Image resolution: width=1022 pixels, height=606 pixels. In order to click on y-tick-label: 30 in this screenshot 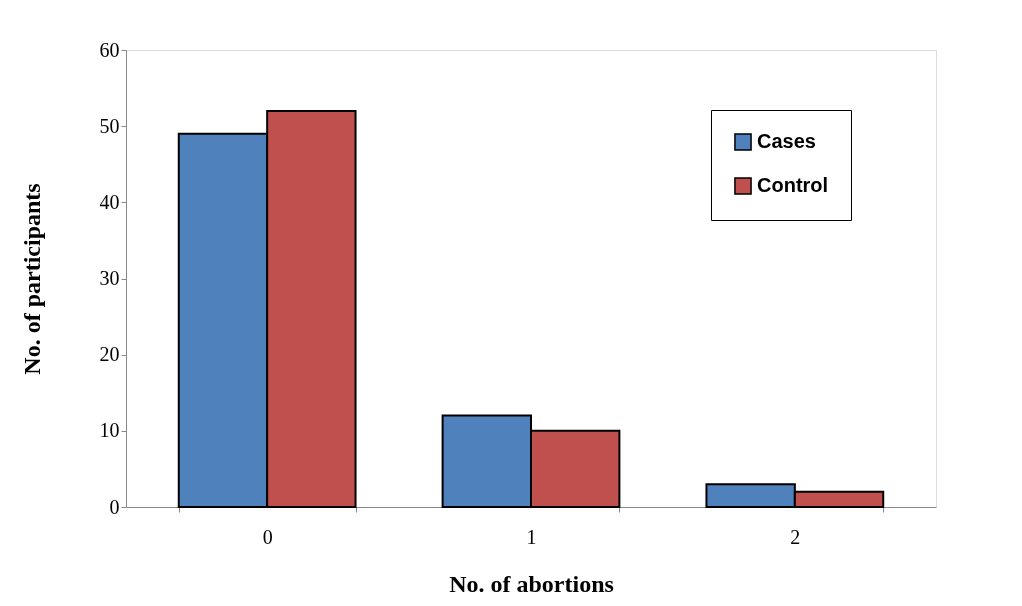, I will do `click(109, 278)`.